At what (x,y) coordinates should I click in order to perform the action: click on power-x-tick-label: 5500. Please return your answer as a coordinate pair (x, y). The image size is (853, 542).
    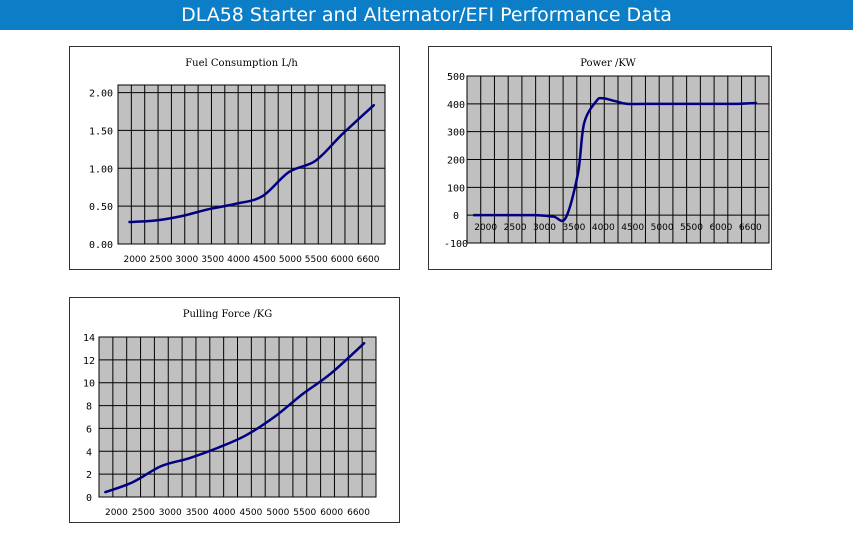
    Looking at the image, I should click on (691, 228).